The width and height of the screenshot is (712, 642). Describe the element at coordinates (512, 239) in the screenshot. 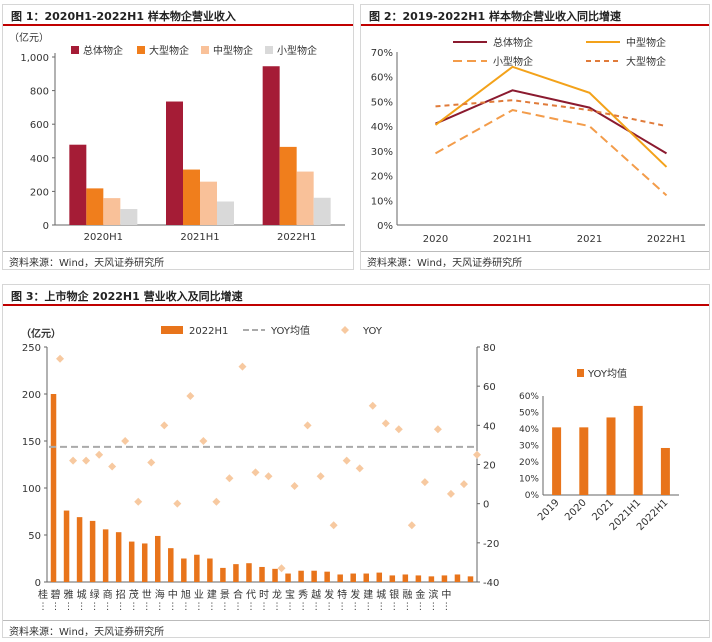

I see `figure-2-x-tick: 2021H1` at that location.